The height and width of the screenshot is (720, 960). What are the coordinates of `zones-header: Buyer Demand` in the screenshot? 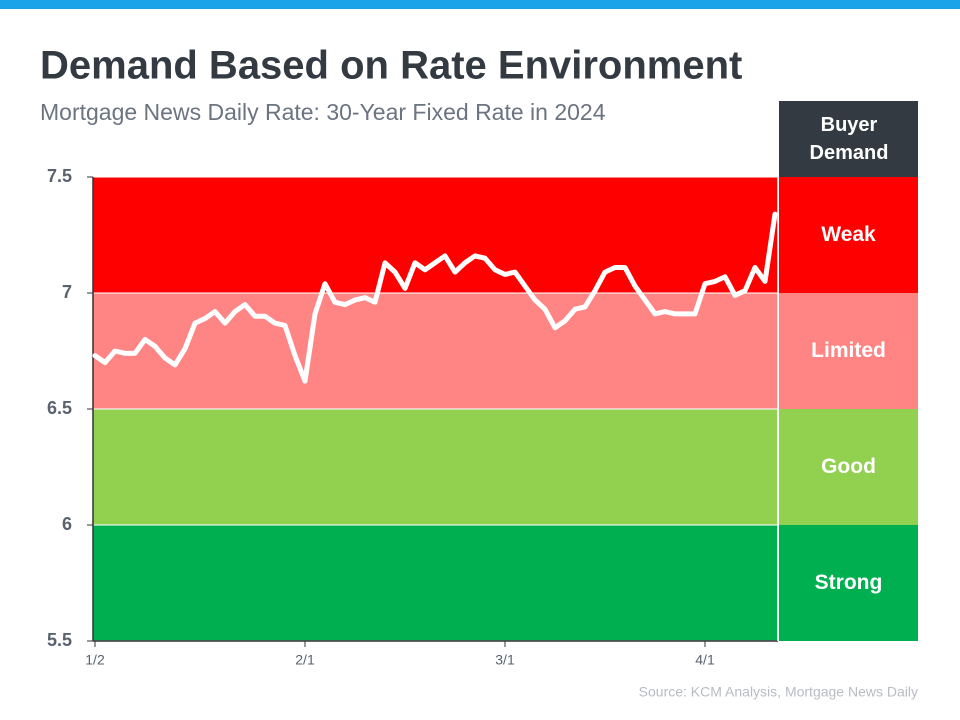 It's located at (849, 139).